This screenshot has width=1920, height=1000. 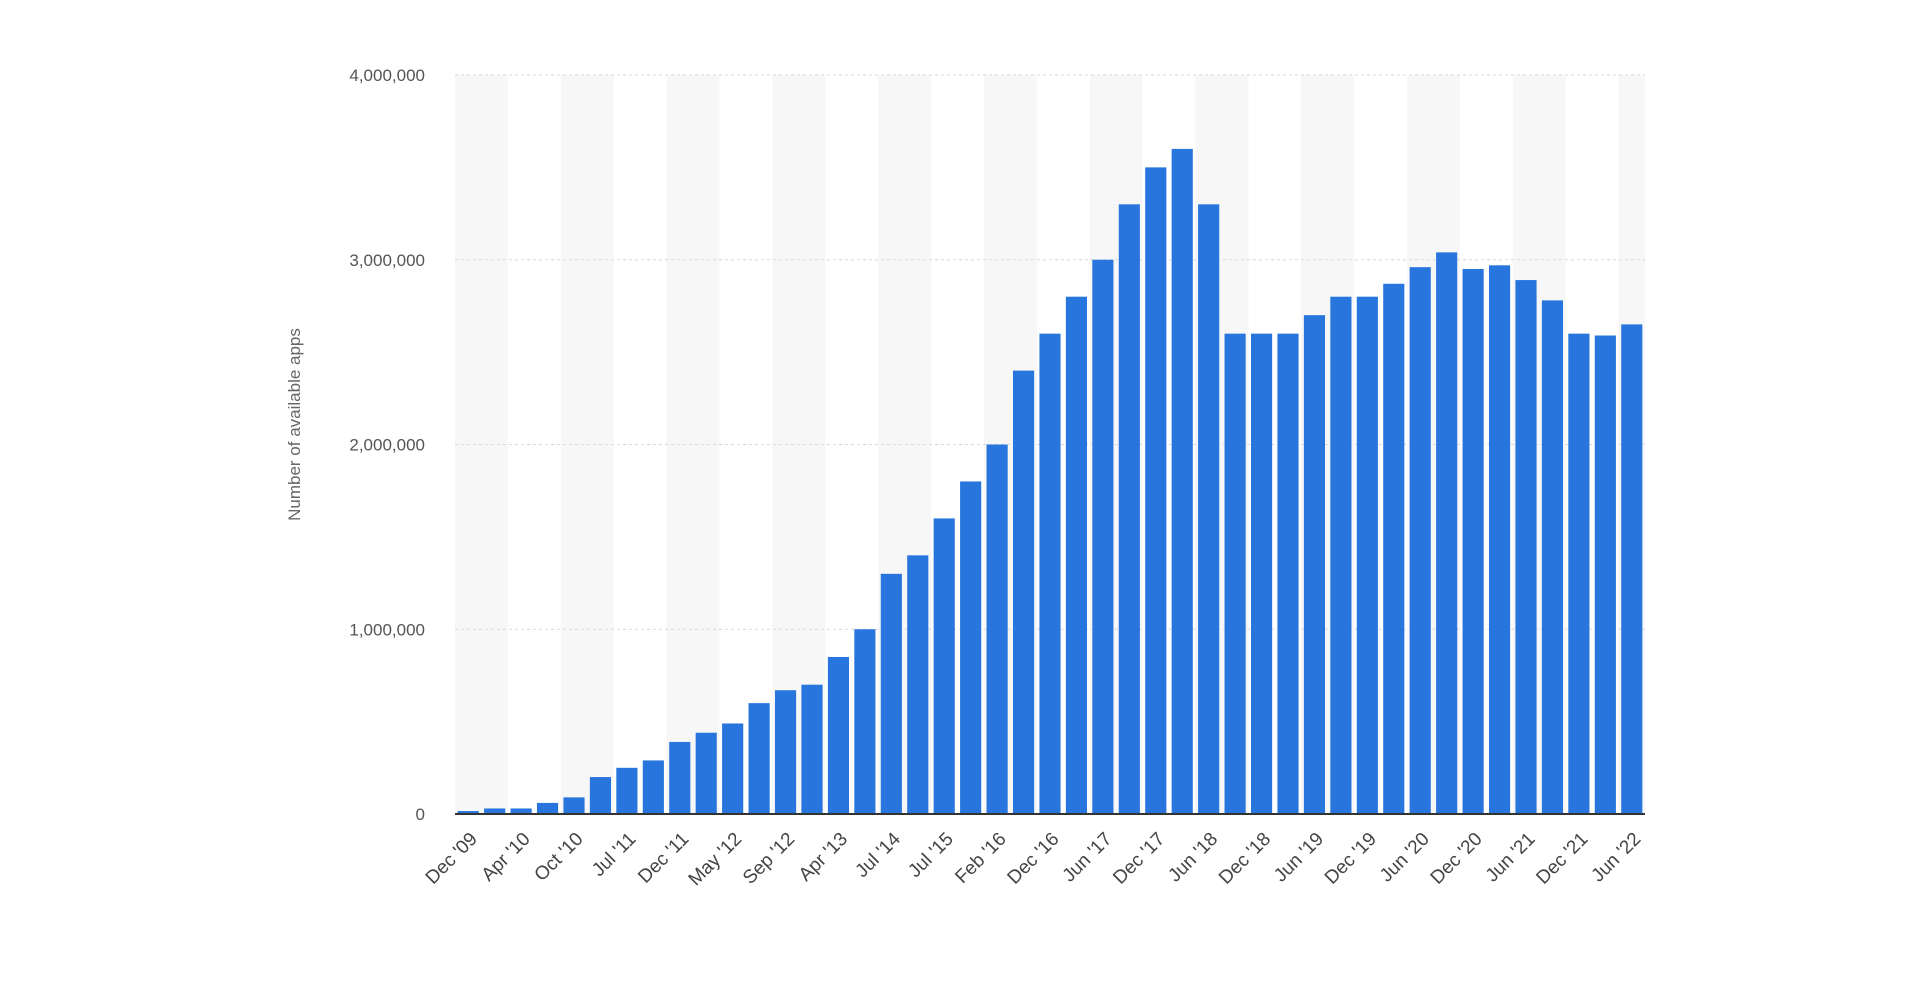 I want to click on y-tick-label: 4,000,000, so click(x=387, y=75).